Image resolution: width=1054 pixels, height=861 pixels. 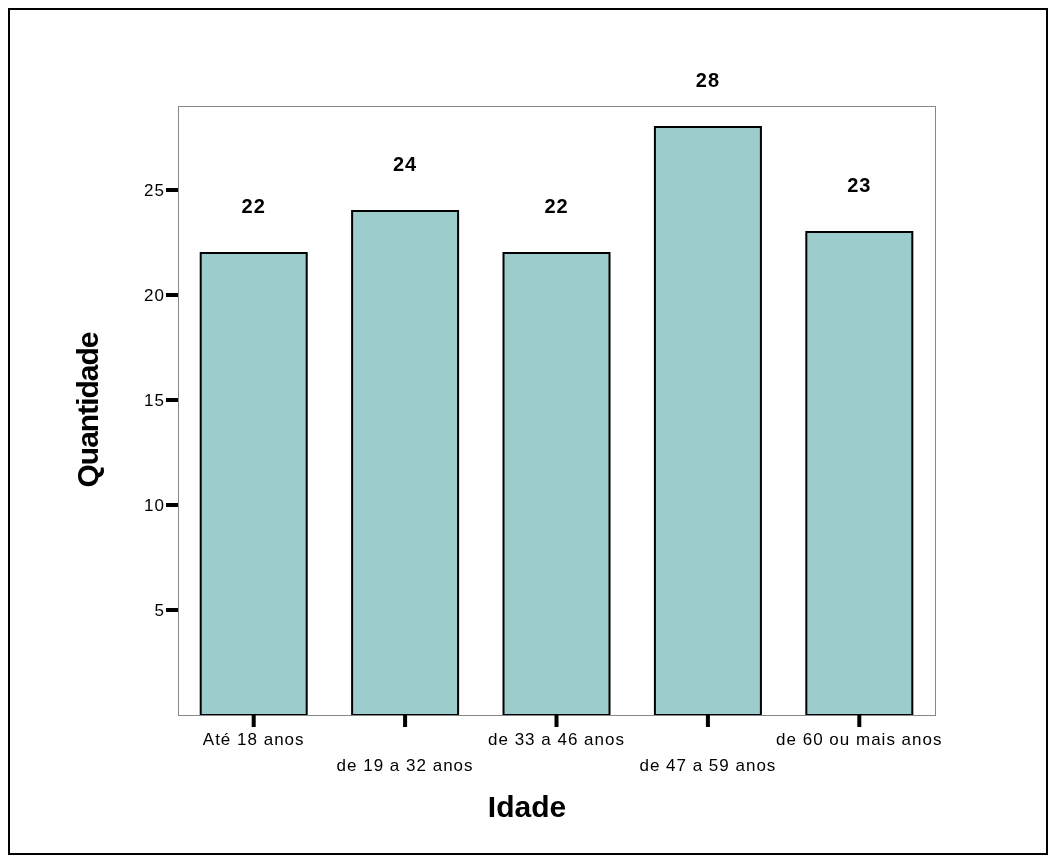 What do you see at coordinates (859, 185) in the screenshot?
I see `data-label: 23` at bounding box center [859, 185].